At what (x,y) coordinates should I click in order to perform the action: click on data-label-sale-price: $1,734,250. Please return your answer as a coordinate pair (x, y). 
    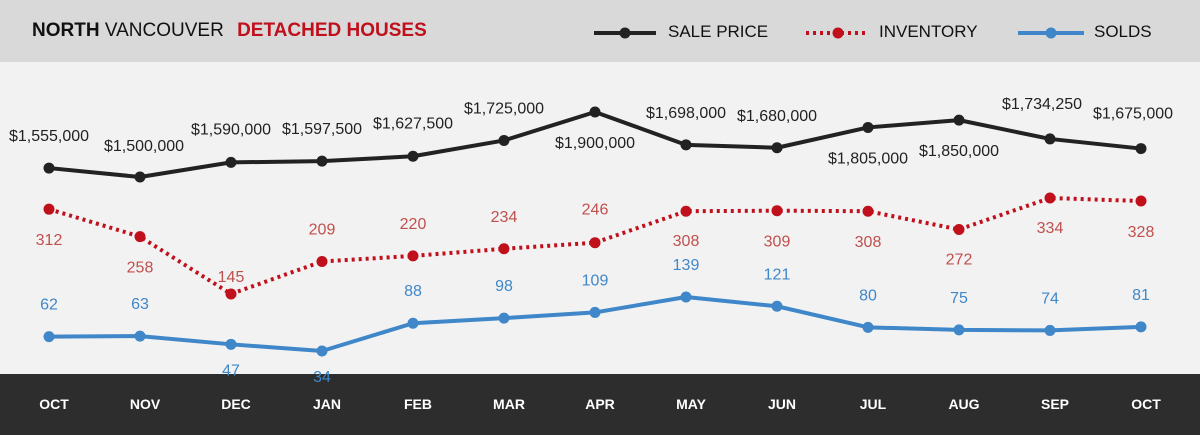
    Looking at the image, I should click on (1042, 104).